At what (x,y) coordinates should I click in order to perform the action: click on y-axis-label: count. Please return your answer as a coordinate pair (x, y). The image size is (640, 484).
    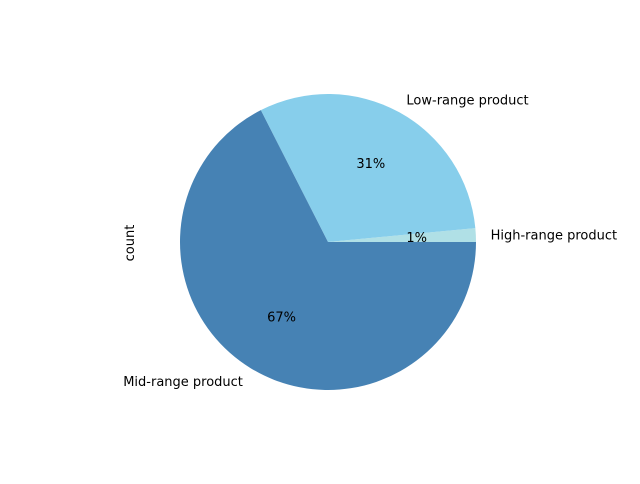
    Looking at the image, I should click on (130, 243).